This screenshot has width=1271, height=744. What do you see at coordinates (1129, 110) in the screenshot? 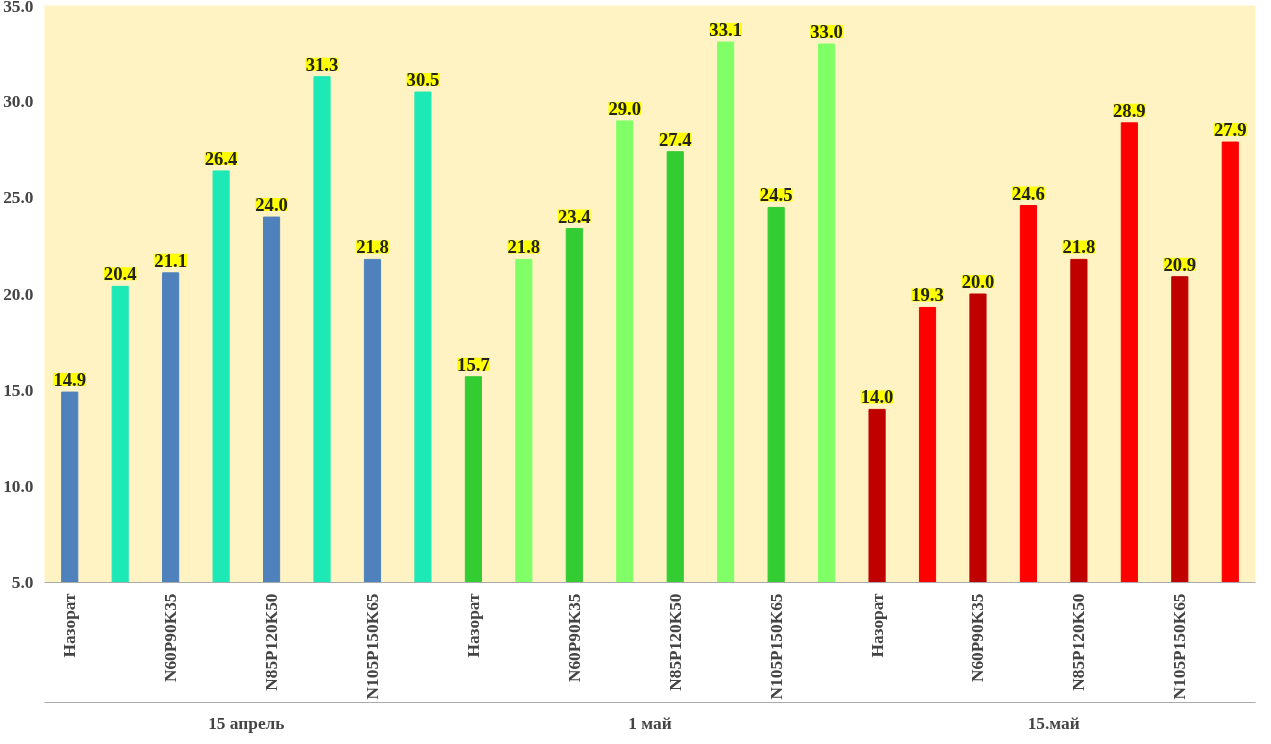
I see `data-label: 28.9` at bounding box center [1129, 110].